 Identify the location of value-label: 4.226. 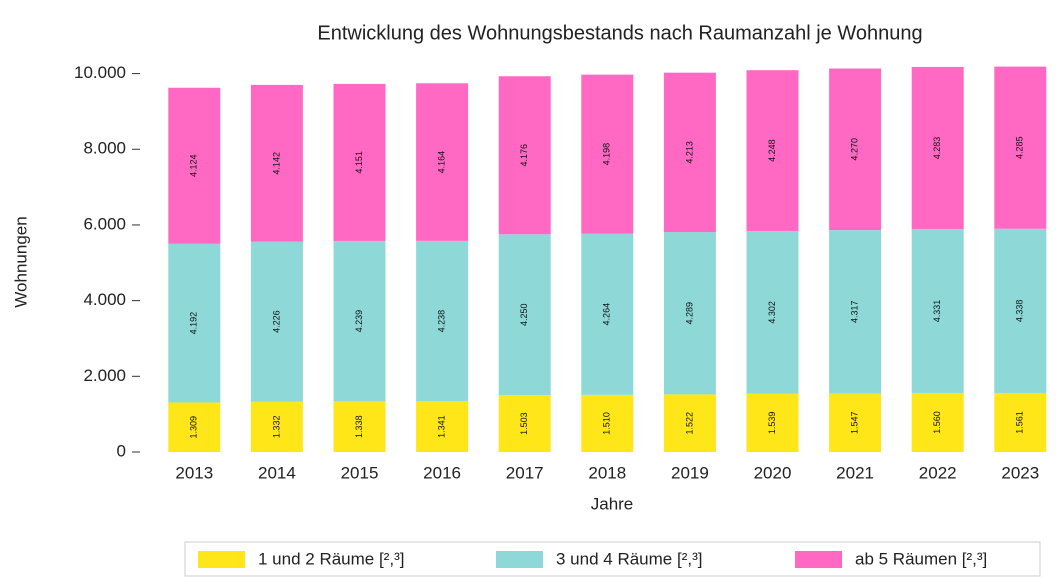
(276, 321).